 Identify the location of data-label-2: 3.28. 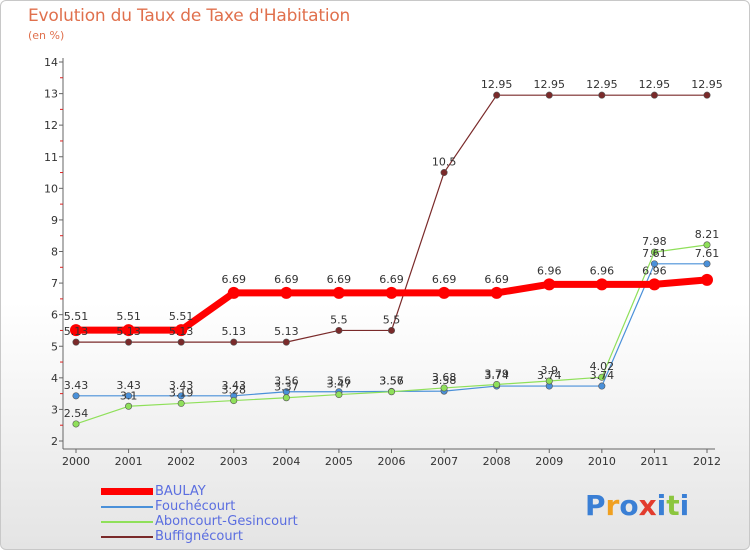
(234, 390).